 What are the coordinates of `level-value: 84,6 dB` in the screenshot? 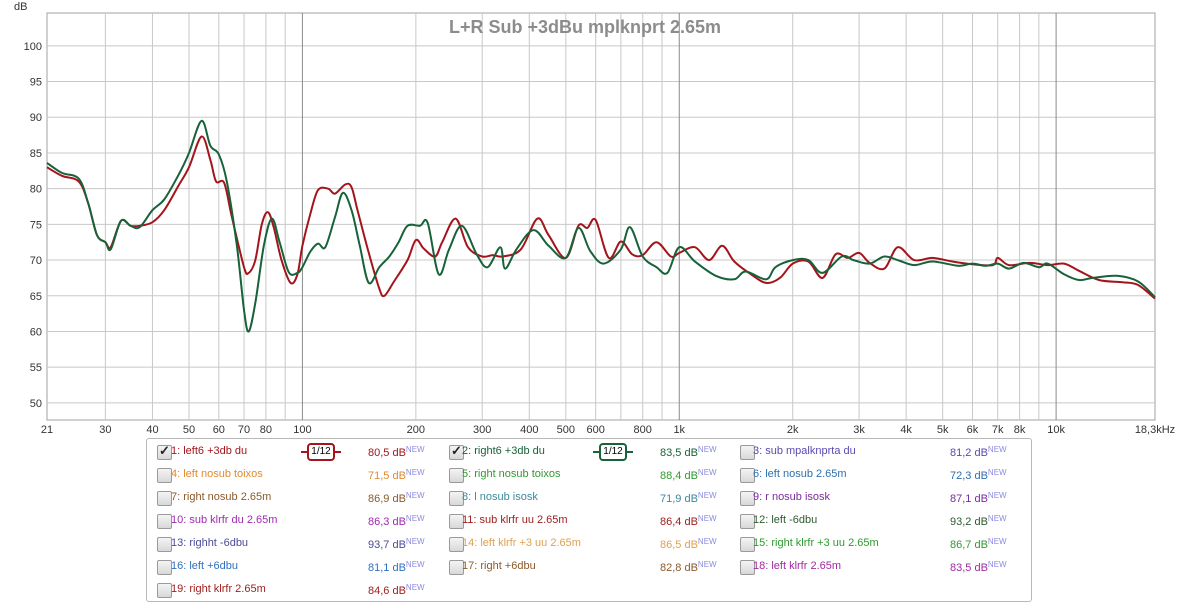 It's located at (387, 591).